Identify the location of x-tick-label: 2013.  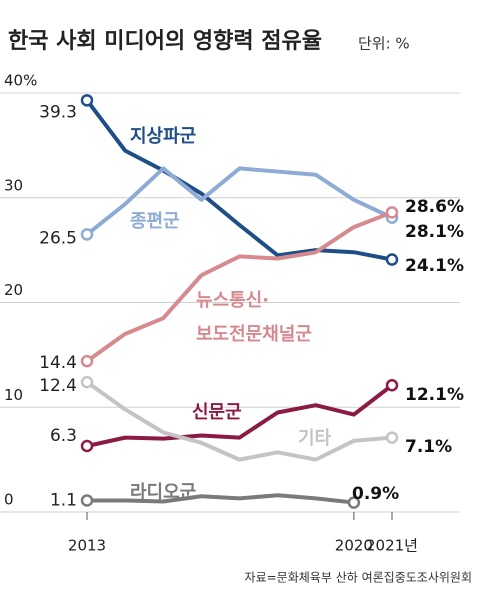
(87, 546).